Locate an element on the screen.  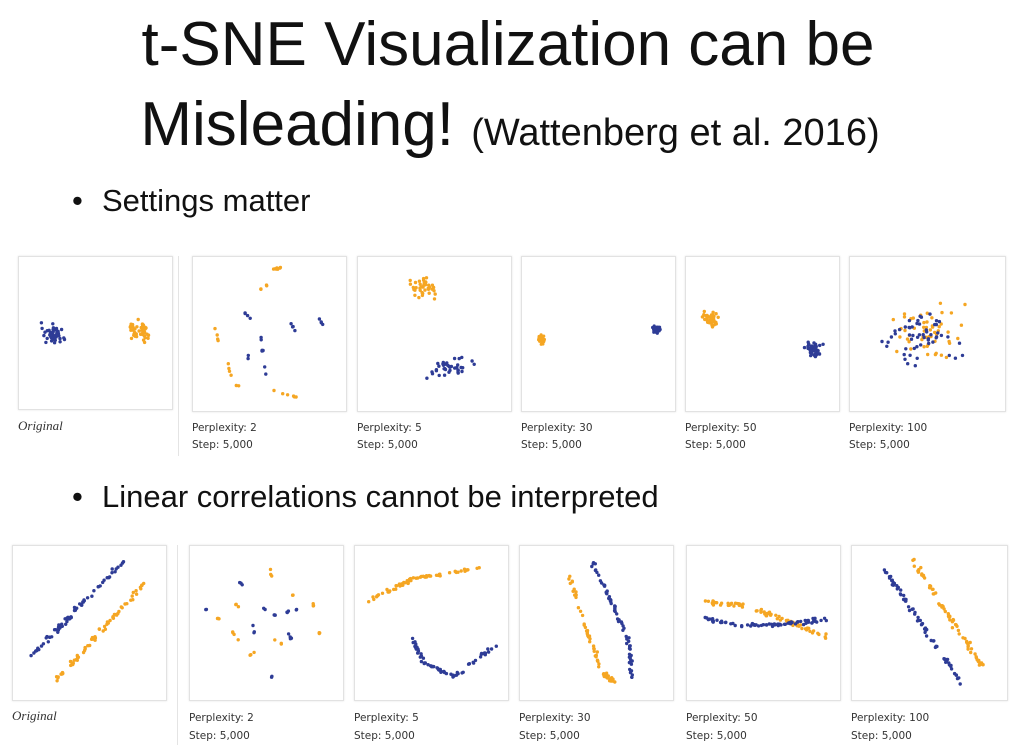
slide-title-emphasis: Misleading! is located at coordinates (297, 124).